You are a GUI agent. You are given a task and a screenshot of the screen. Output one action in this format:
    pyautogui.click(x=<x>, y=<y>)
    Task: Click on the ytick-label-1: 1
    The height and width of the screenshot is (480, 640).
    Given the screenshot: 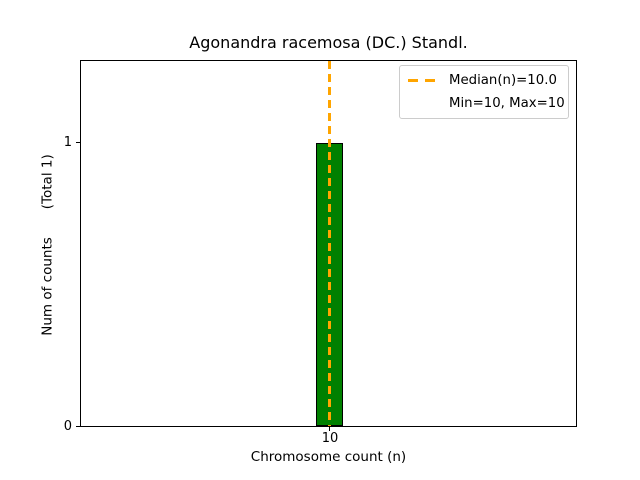 What is the action you would take?
    pyautogui.click(x=67, y=142)
    